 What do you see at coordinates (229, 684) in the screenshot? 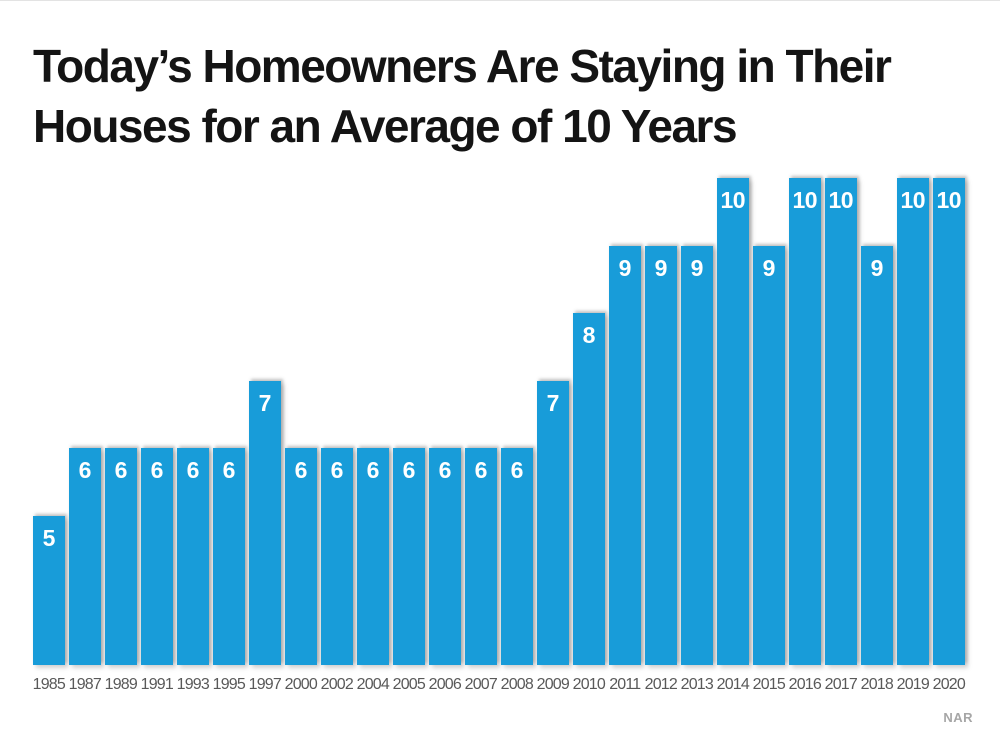
I see `x-axis-label: 1995` at bounding box center [229, 684].